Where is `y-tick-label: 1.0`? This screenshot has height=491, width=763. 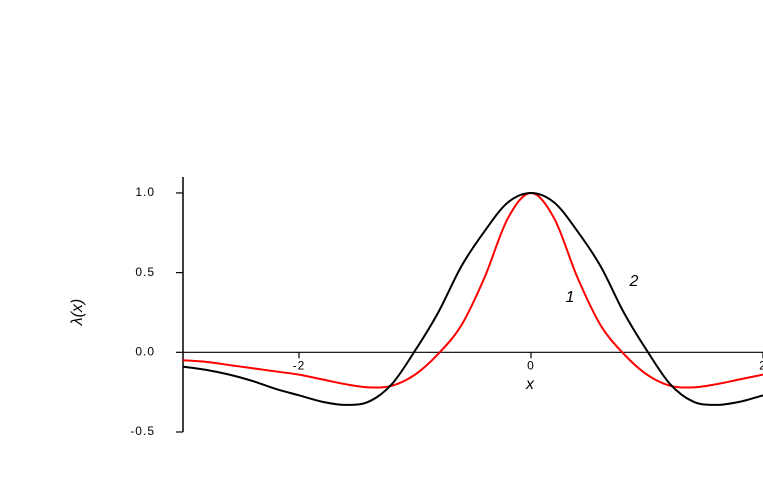
y-tick-label: 1.0 is located at coordinates (145, 192).